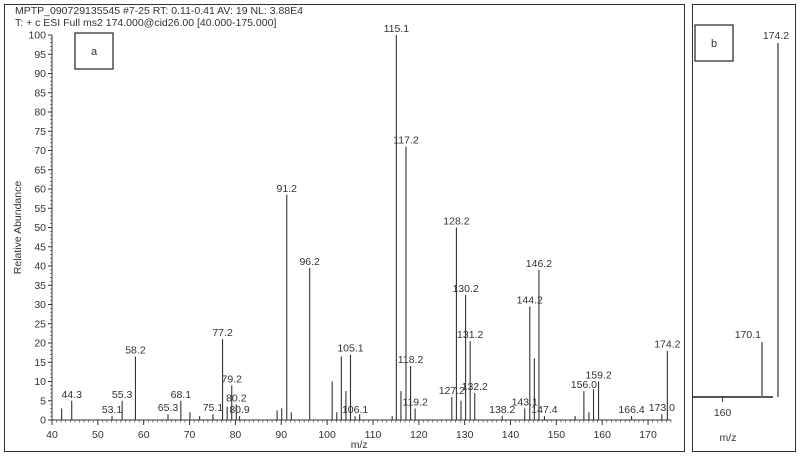  Describe the element at coordinates (135, 350) in the screenshot. I see `peak-label-58.2: 58.2` at that location.